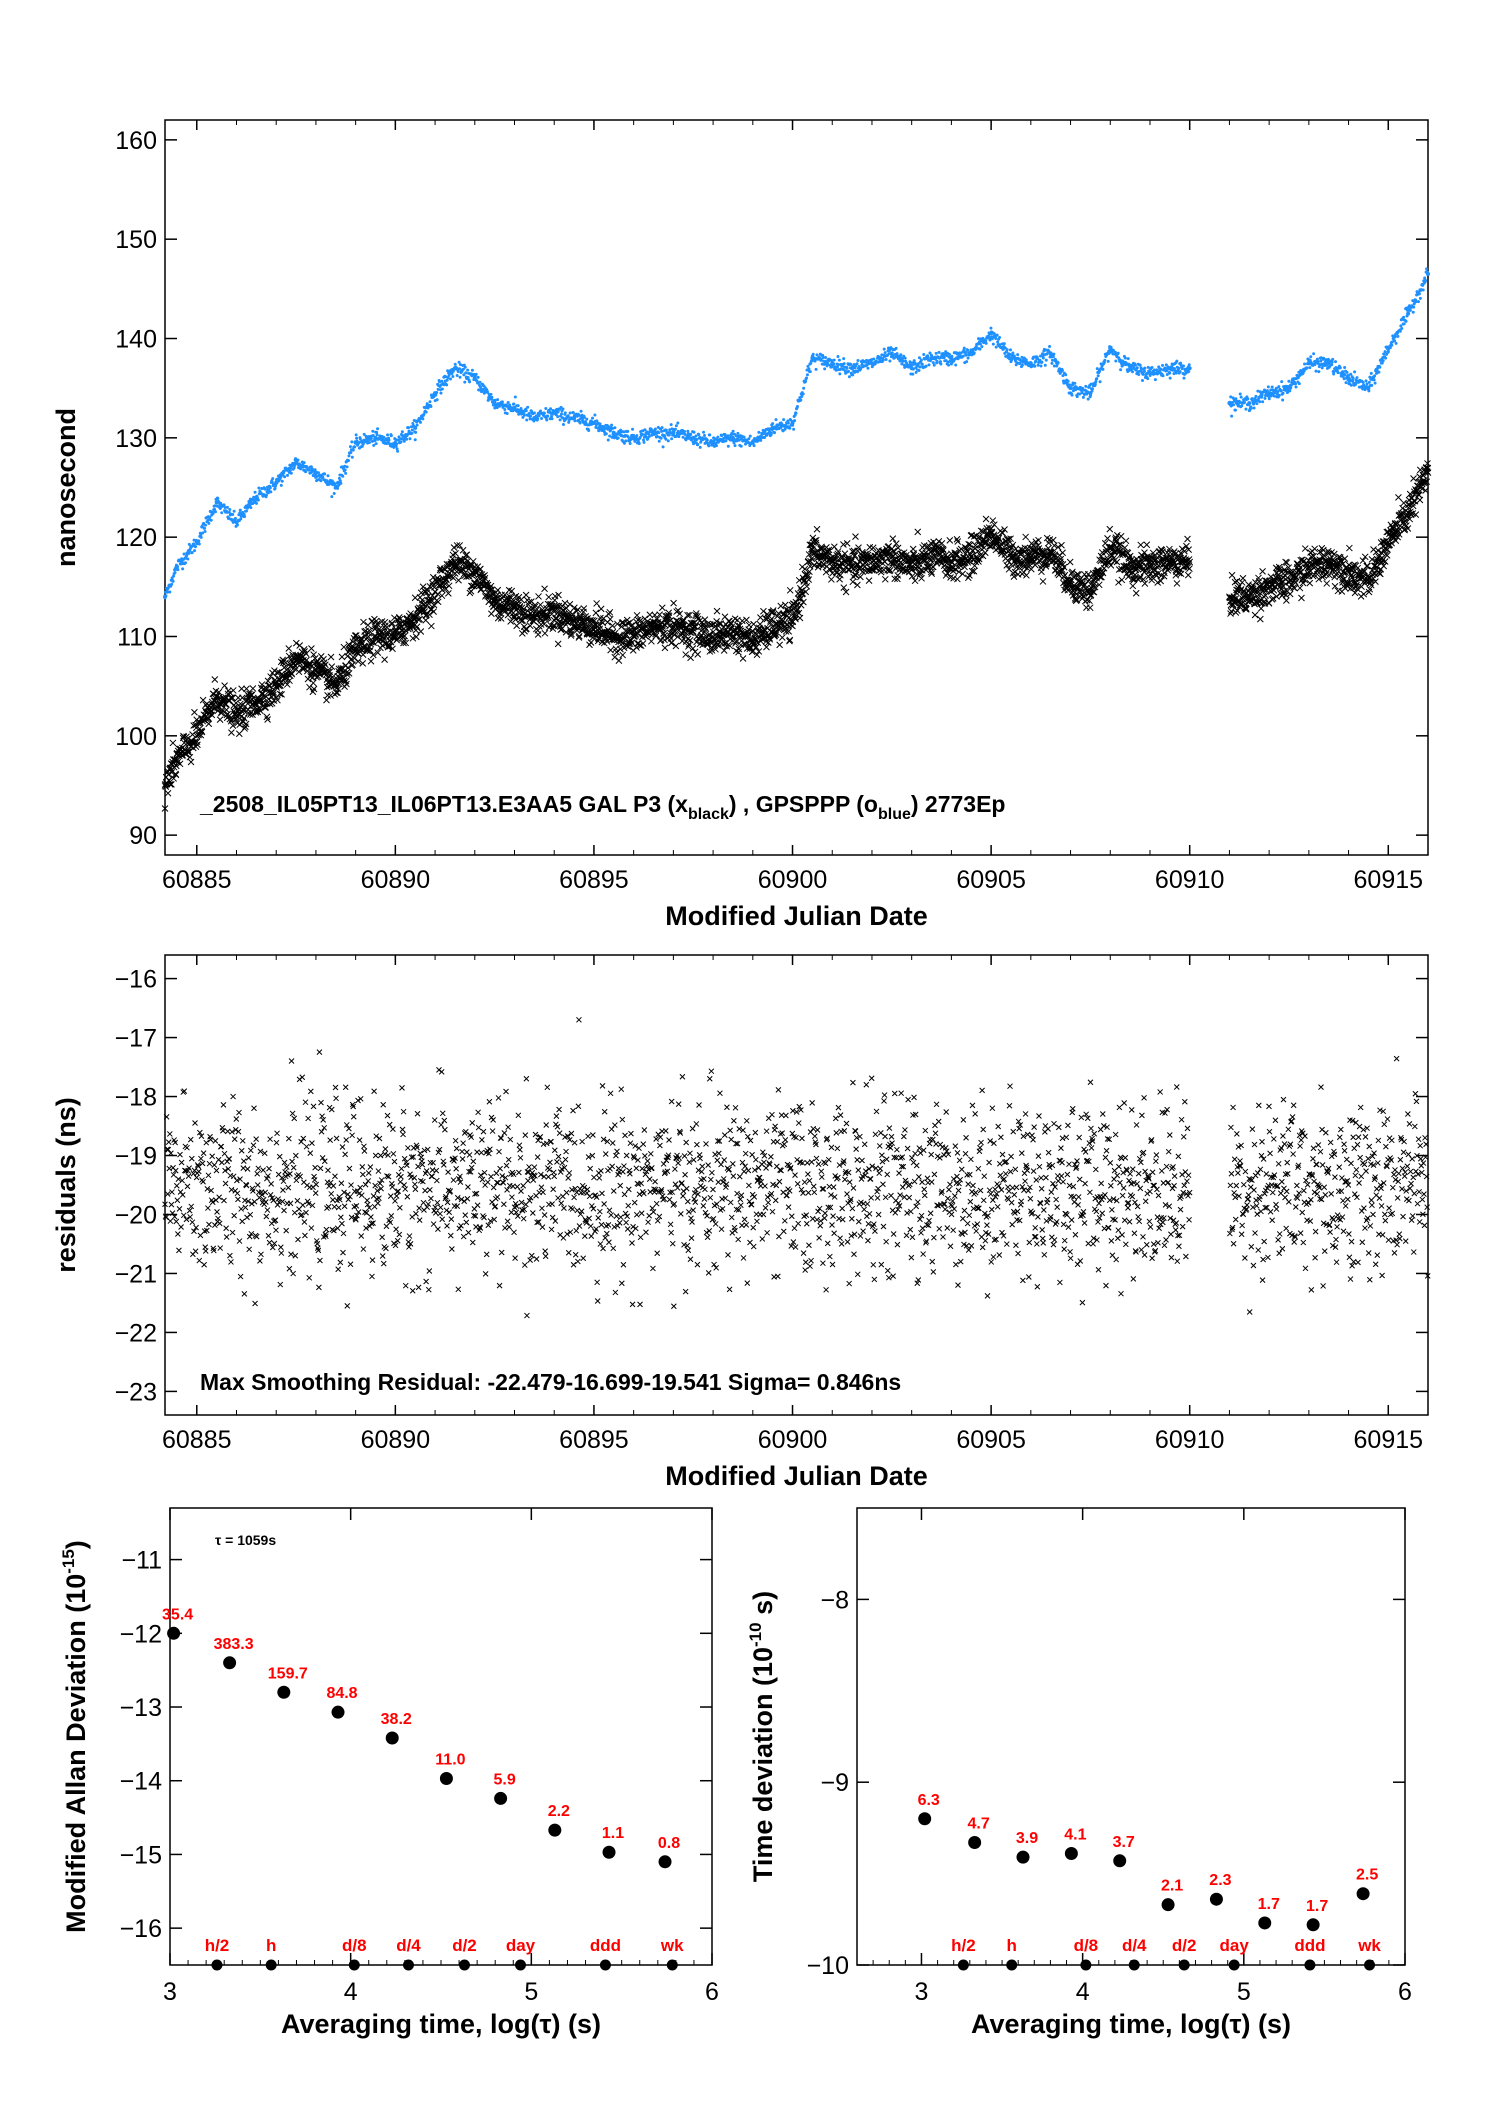  I want to click on y-tick-label: 90, so click(143, 836).